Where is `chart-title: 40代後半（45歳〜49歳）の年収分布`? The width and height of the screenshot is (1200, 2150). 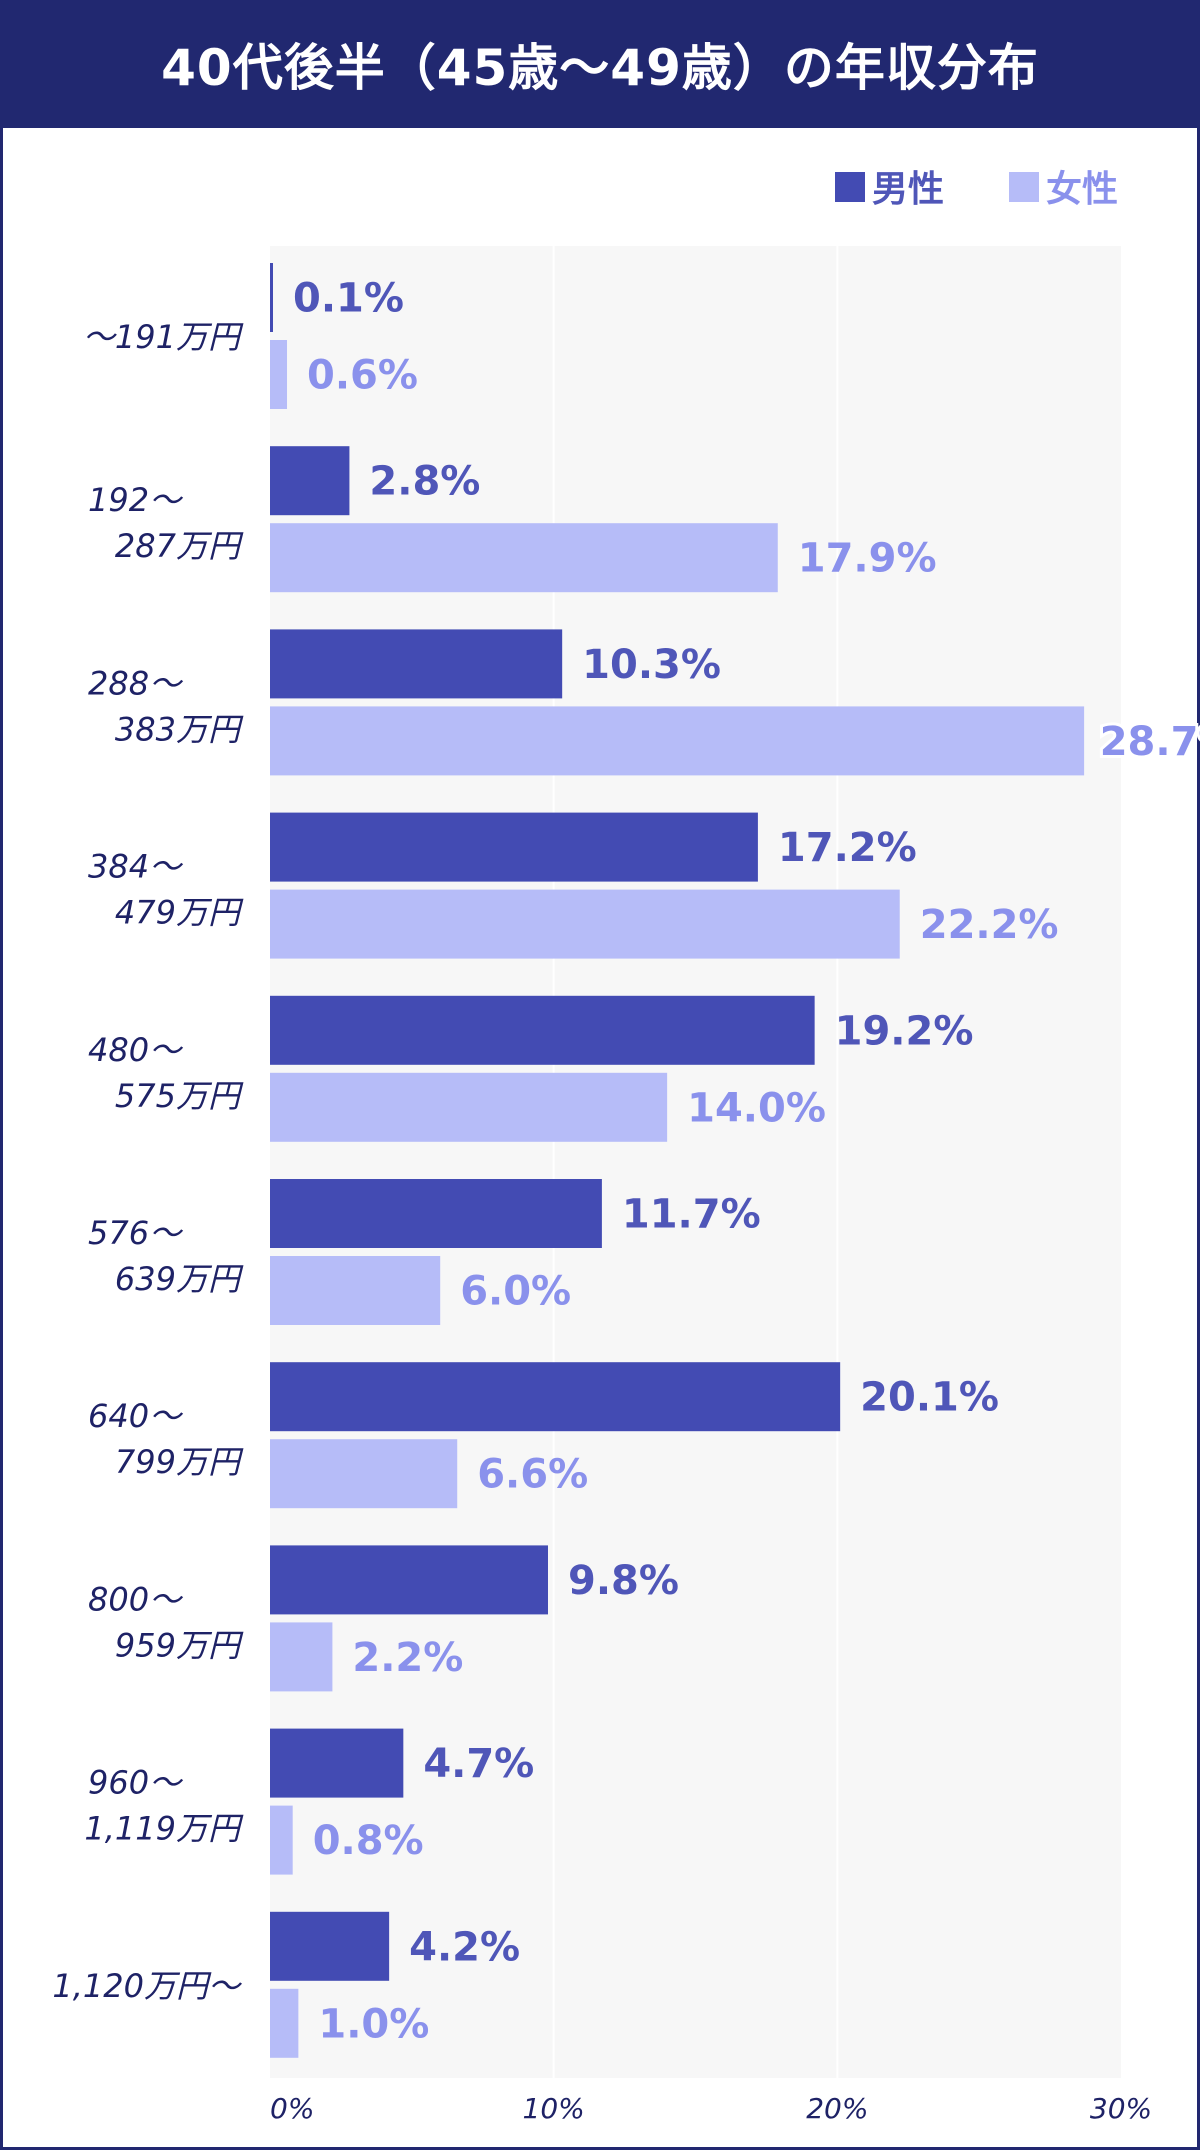
chart-title: 40代後半（45歳〜49歳）の年収分布 is located at coordinates (600, 64).